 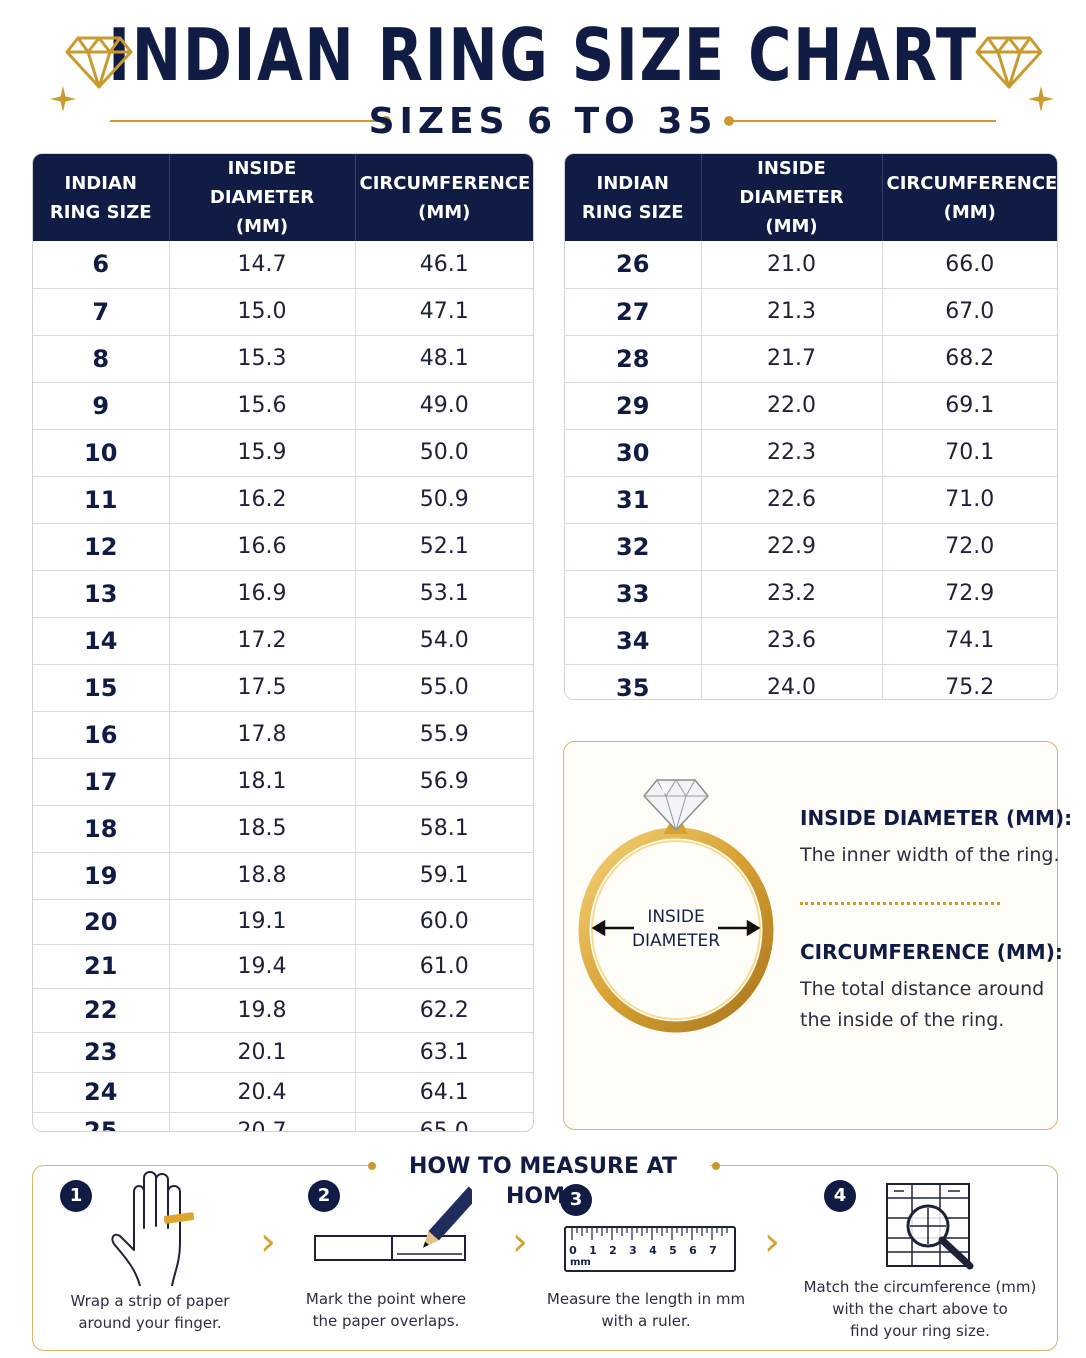 I want to click on inside-diameter-cell: 19.8, so click(x=262, y=1010).